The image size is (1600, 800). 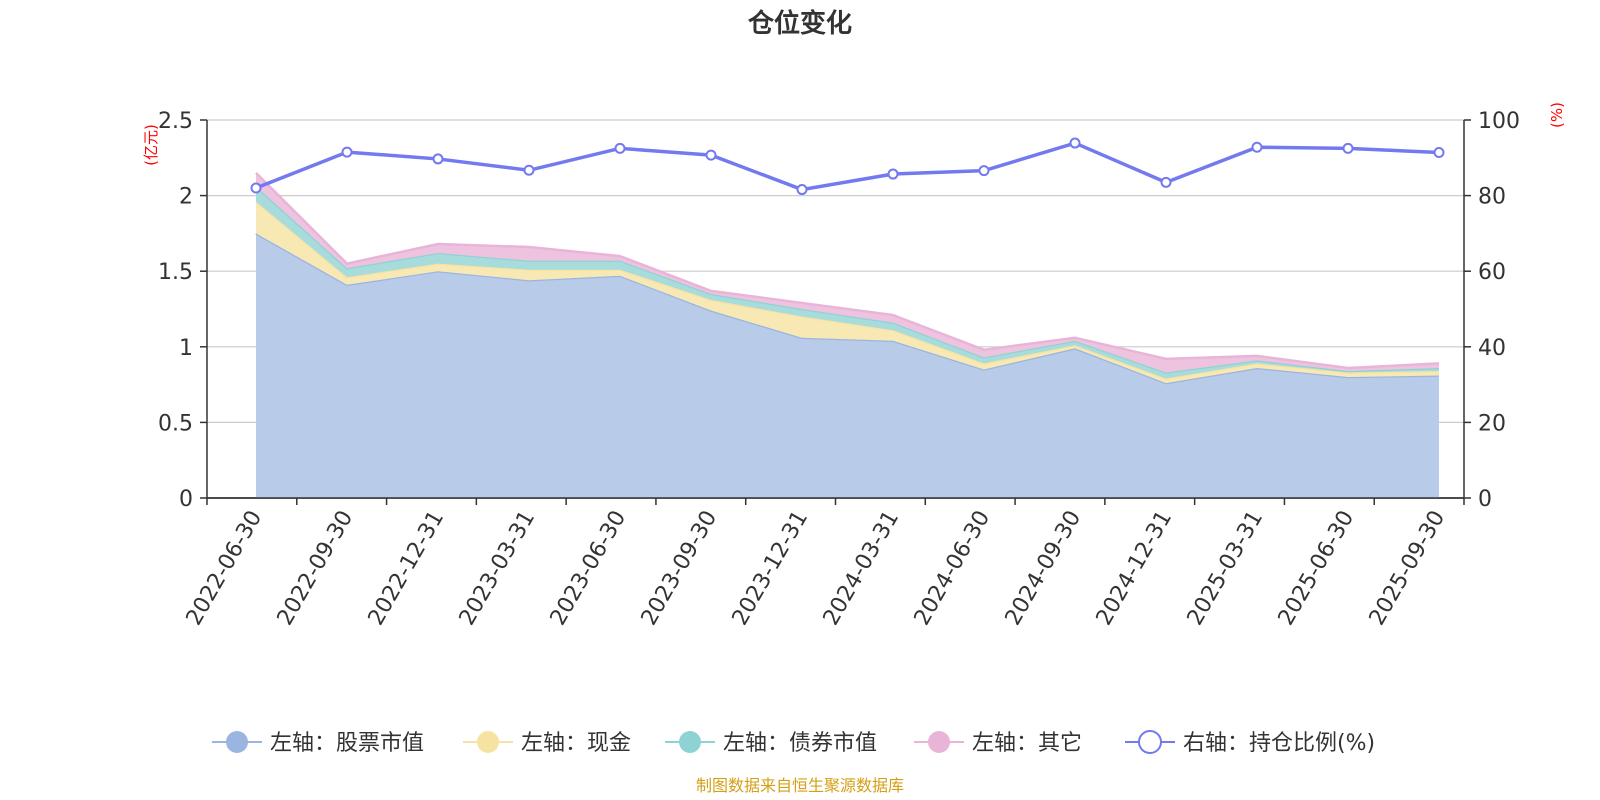 What do you see at coordinates (1135, 568) in the screenshot?
I see `x-tick-label: 2024-12-31` at bounding box center [1135, 568].